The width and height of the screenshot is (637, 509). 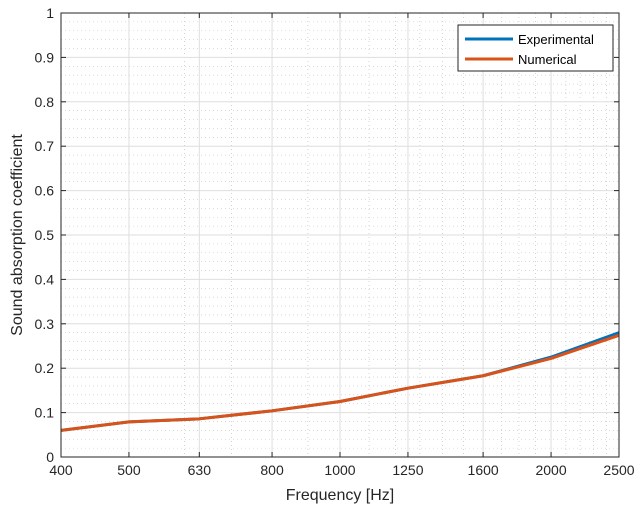 I want to click on x-tick-label: 2500, so click(x=618, y=470).